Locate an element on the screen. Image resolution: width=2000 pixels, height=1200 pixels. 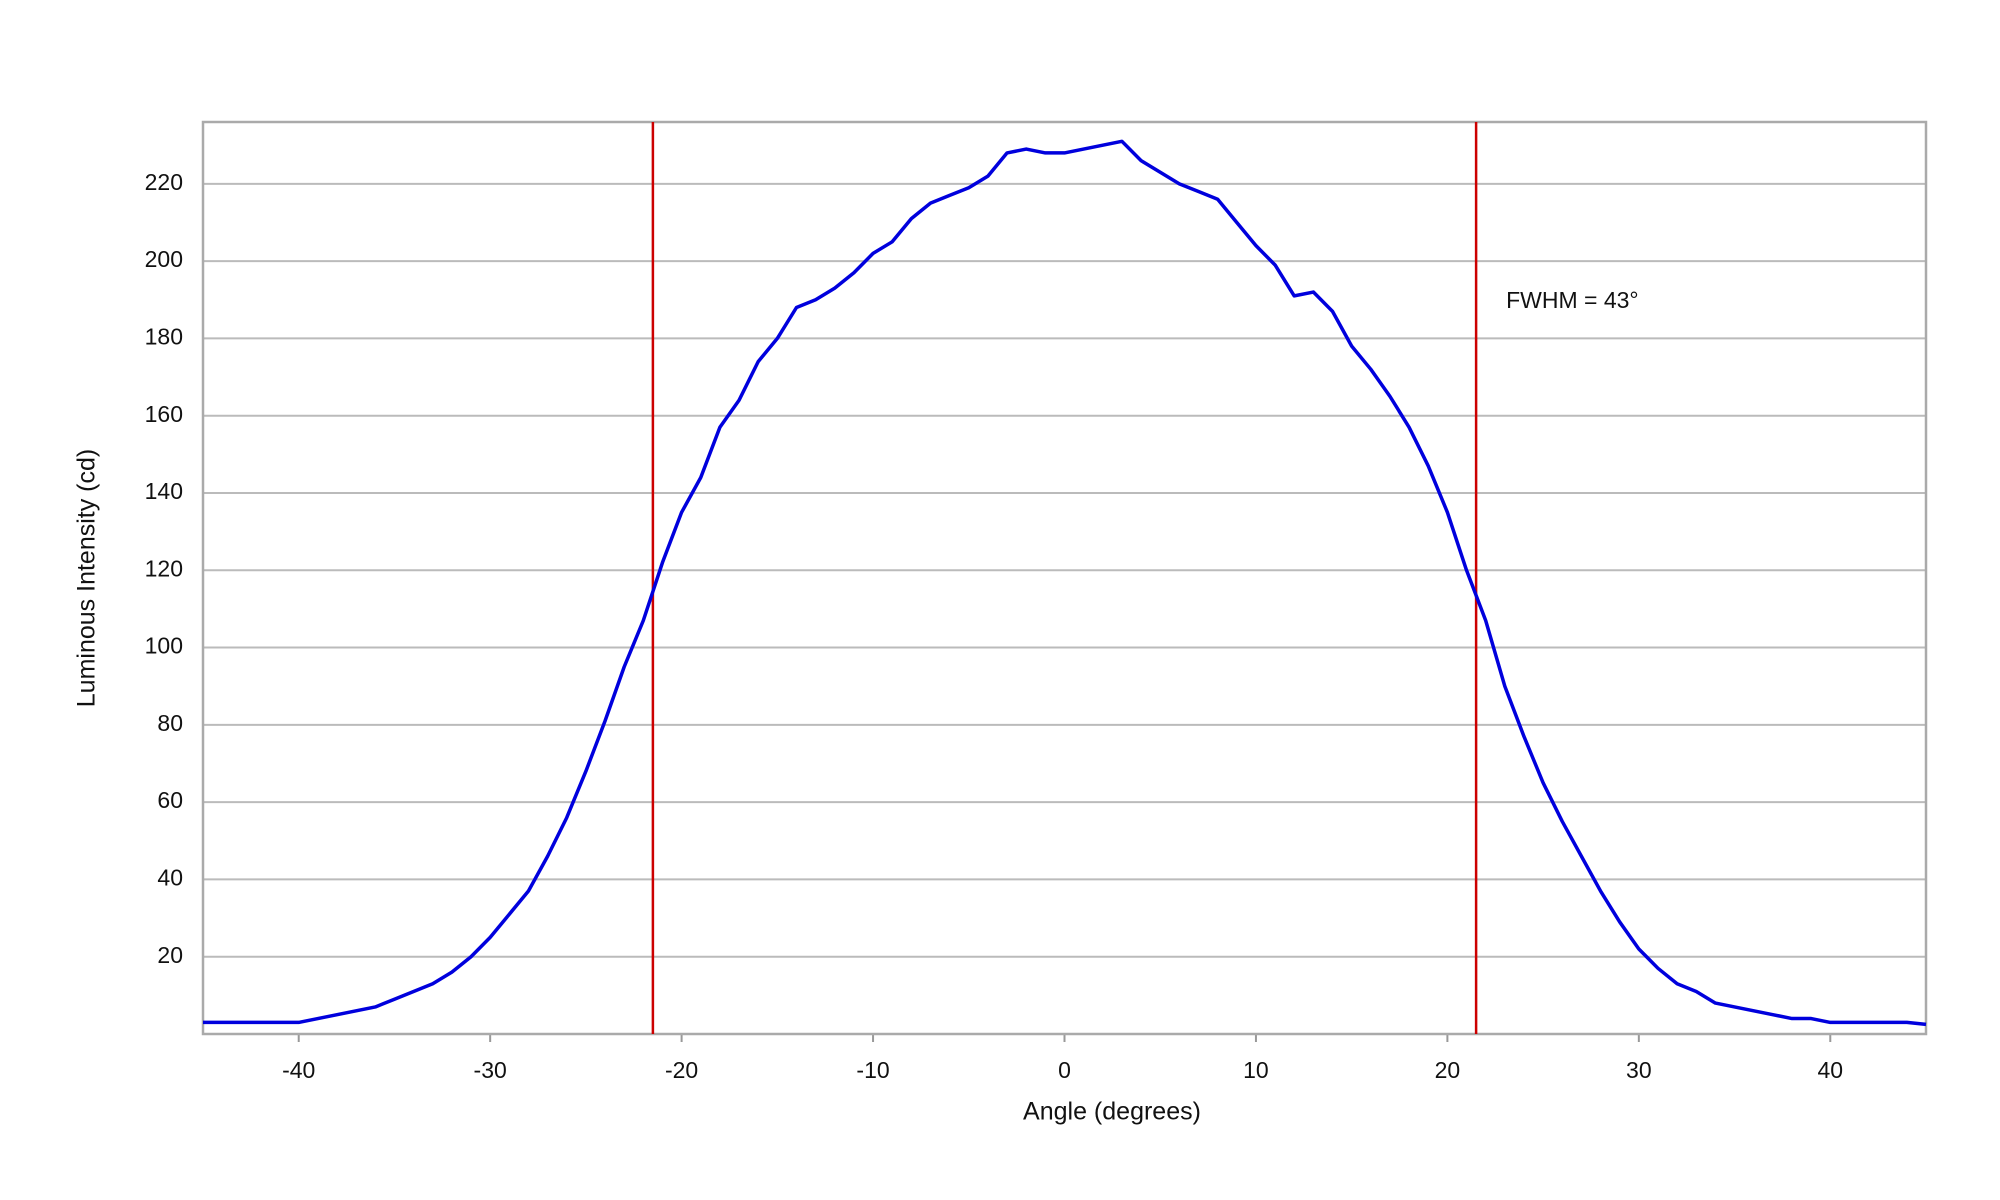
y-tick-label: 120 is located at coordinates (164, 568).